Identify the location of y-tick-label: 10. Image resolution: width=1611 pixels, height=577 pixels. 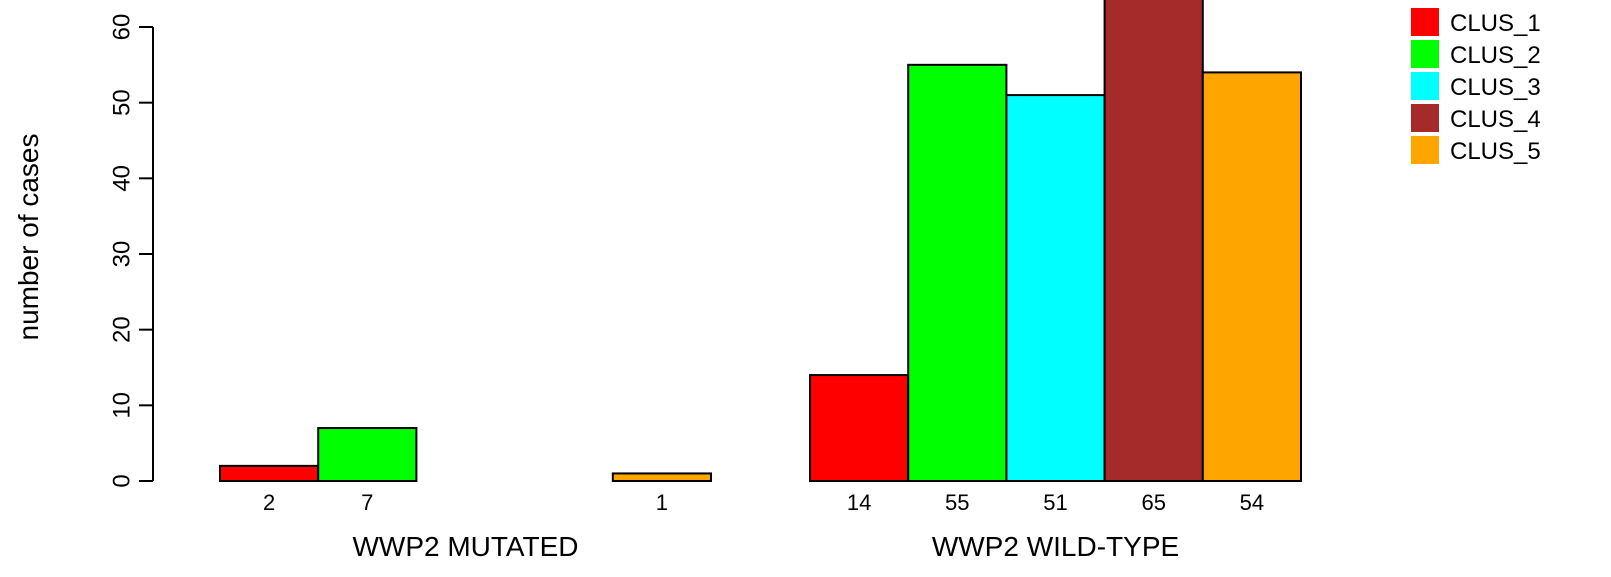
(121, 405).